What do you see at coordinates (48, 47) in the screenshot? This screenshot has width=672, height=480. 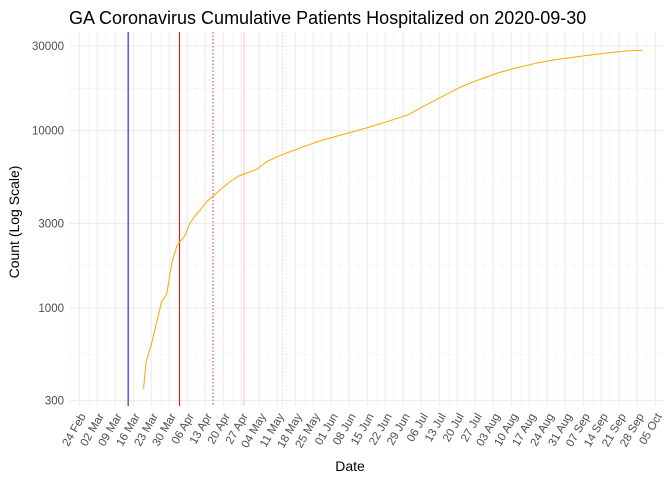 I see `y-tick-label: 30000` at bounding box center [48, 47].